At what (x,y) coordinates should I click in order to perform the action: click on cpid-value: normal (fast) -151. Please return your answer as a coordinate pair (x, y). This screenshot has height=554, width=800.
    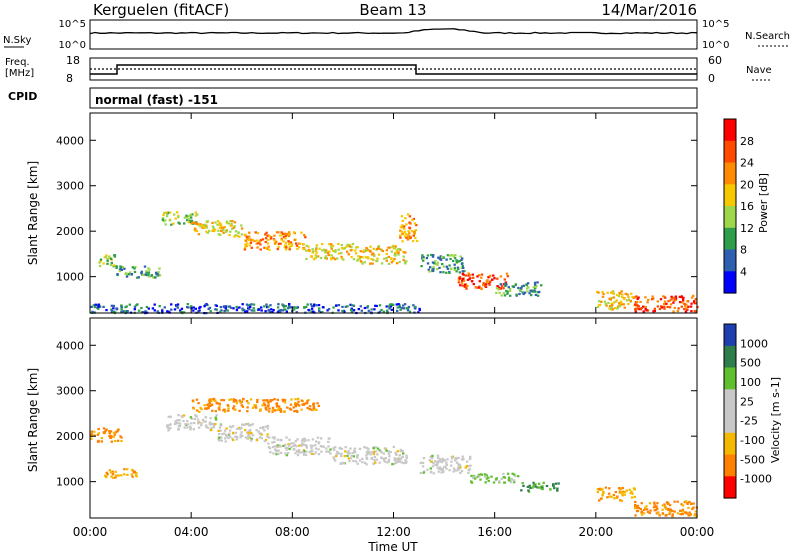
    Looking at the image, I should click on (156, 100).